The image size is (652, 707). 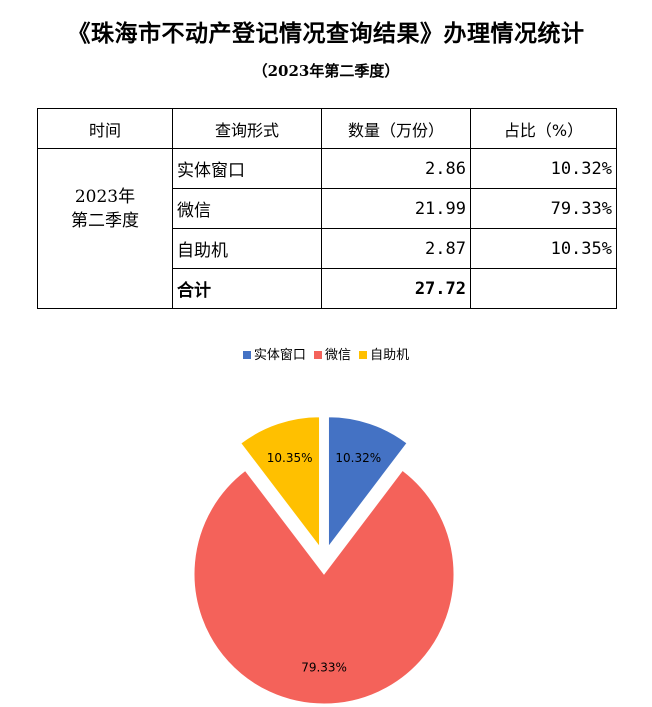 I want to click on total-share, so click(x=543, y=288).